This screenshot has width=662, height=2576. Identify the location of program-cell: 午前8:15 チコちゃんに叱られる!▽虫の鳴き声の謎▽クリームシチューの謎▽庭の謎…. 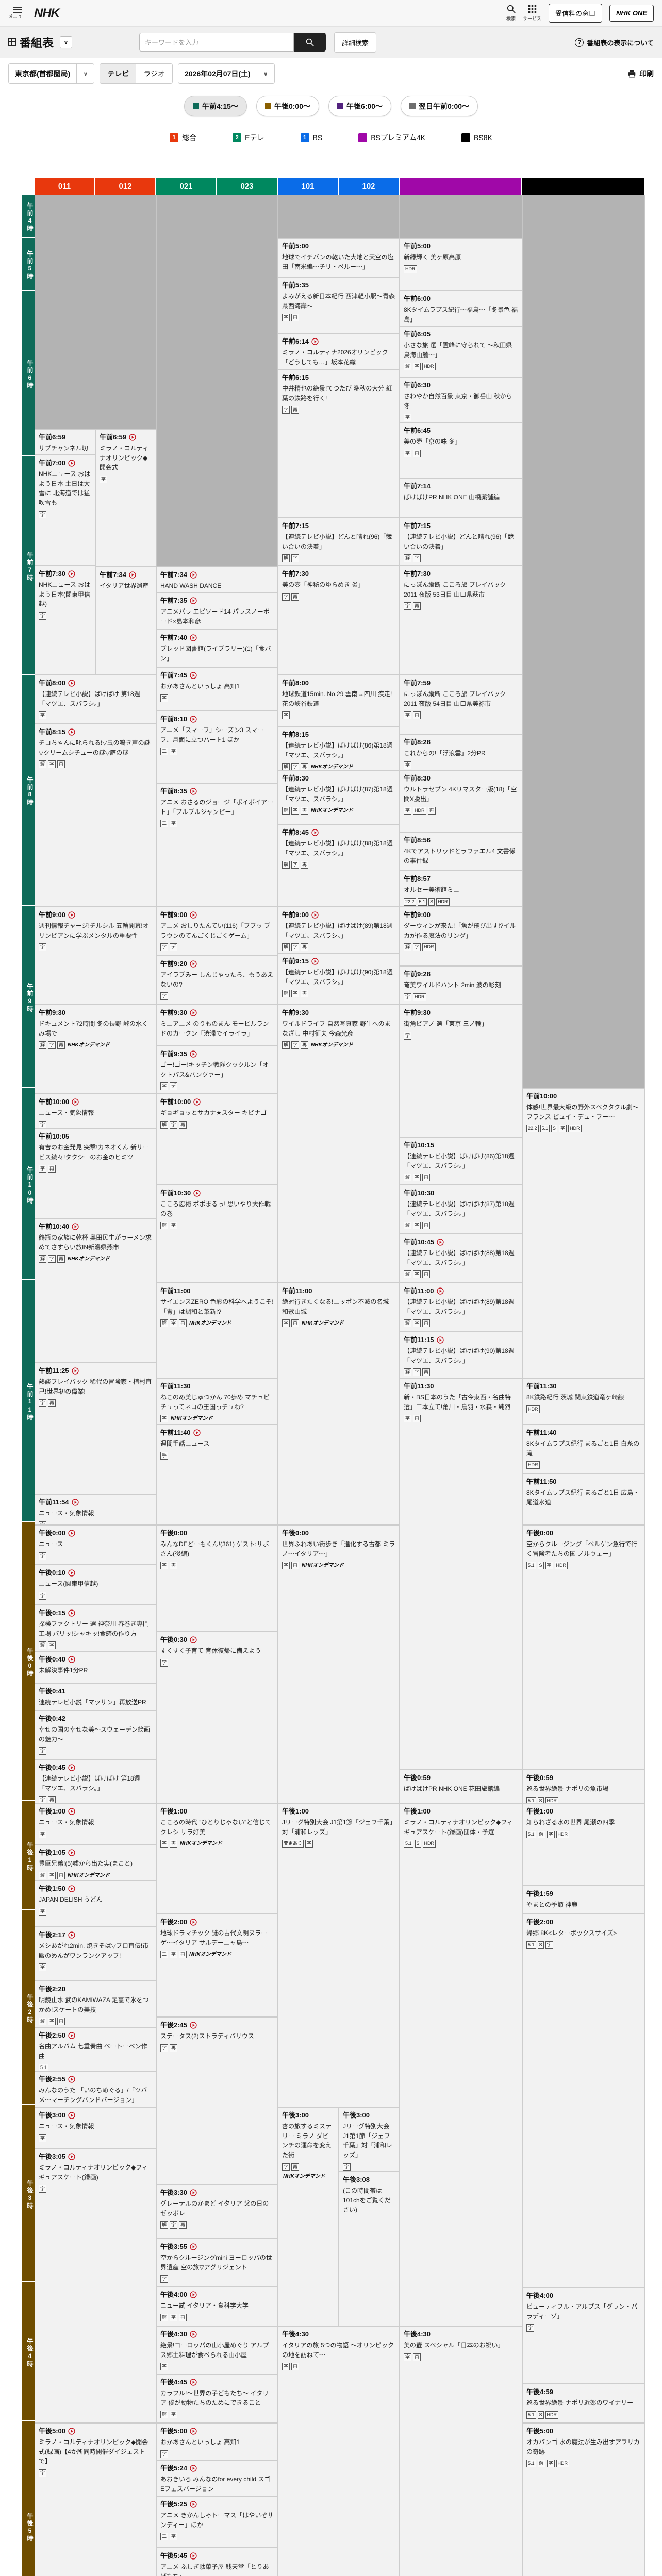
(95, 815).